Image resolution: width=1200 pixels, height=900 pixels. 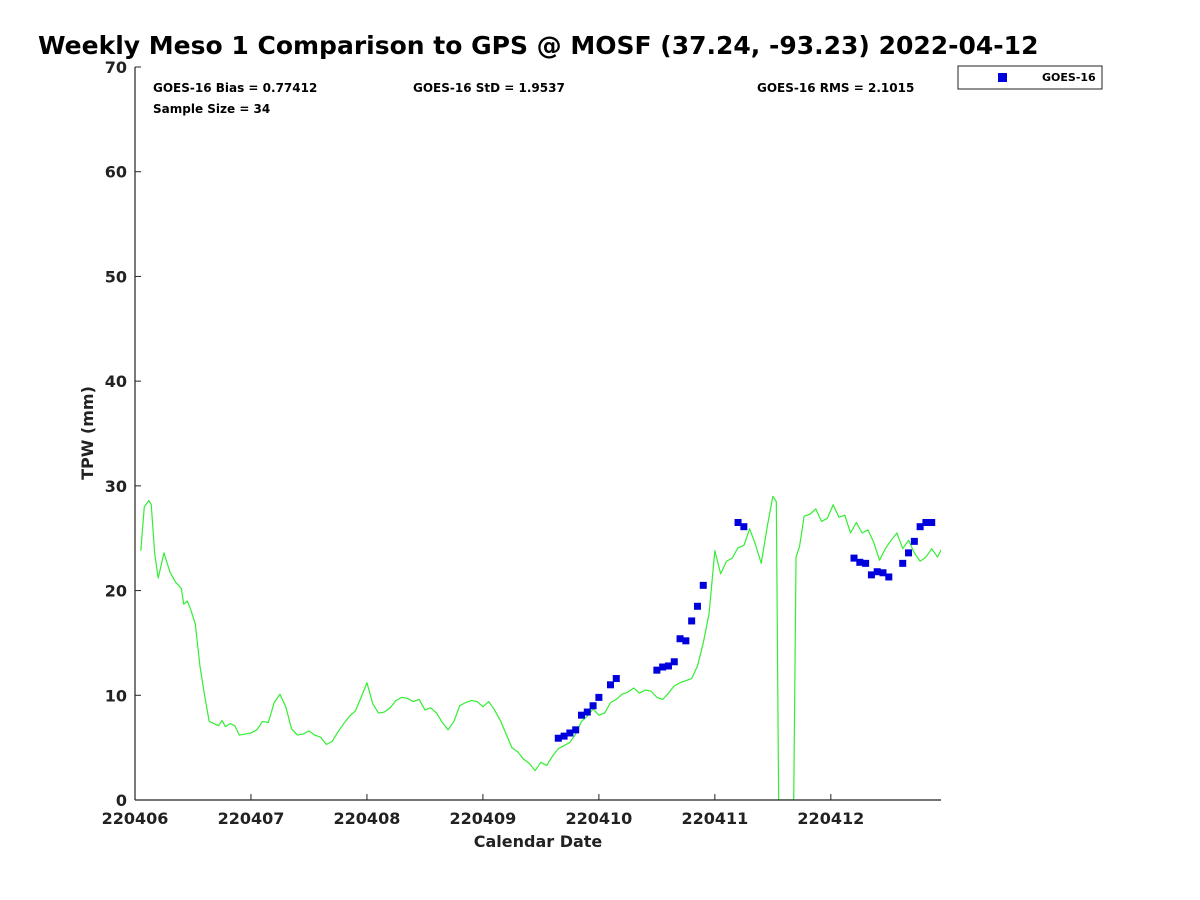 I want to click on y-tick-label: 40, so click(x=116, y=381).